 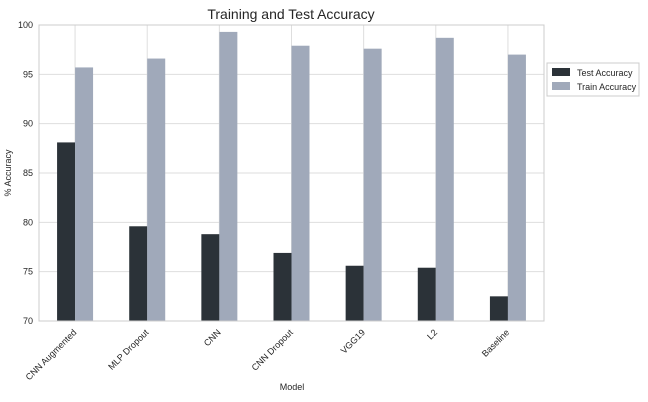 What do you see at coordinates (25, 25) in the screenshot?
I see `y-tick-label: 100` at bounding box center [25, 25].